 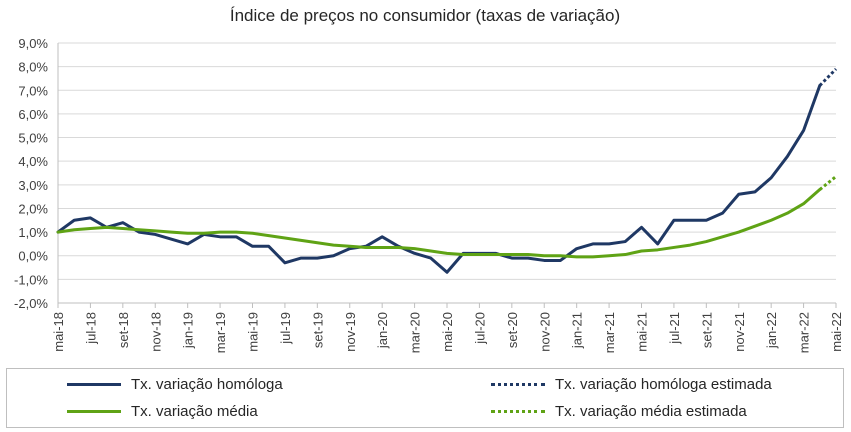 What do you see at coordinates (253, 332) in the screenshot?
I see `x-tick-label: mai-19` at bounding box center [253, 332].